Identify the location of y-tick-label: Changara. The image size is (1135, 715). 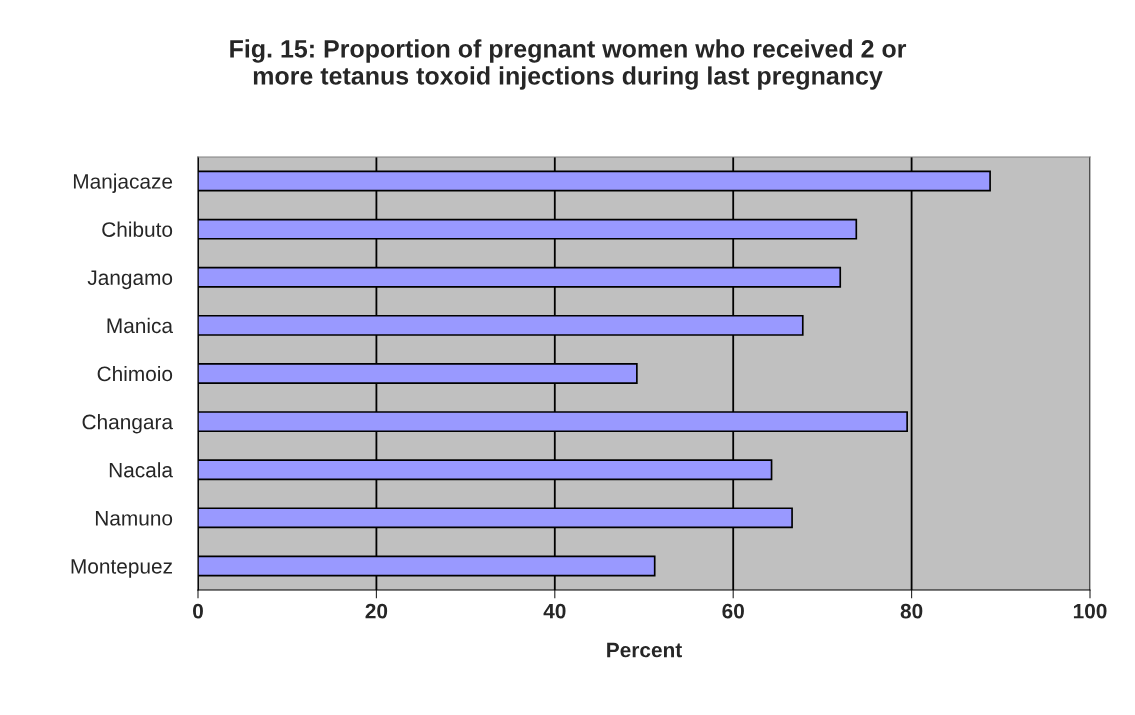
(128, 424).